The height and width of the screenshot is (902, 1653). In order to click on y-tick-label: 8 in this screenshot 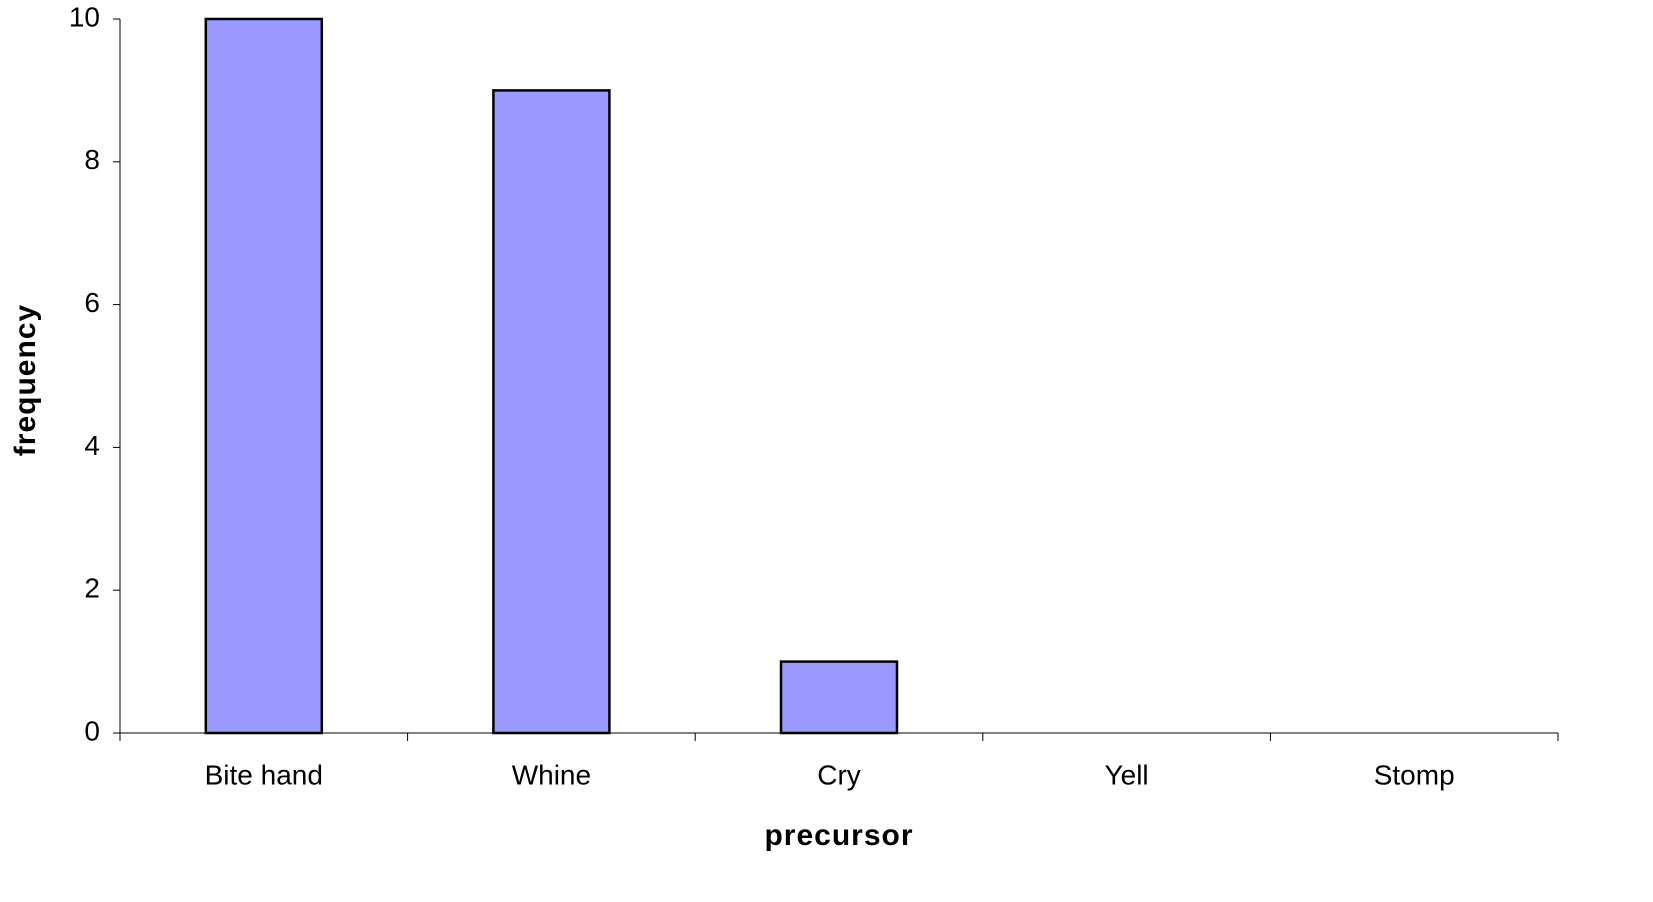, I will do `click(92, 159)`.